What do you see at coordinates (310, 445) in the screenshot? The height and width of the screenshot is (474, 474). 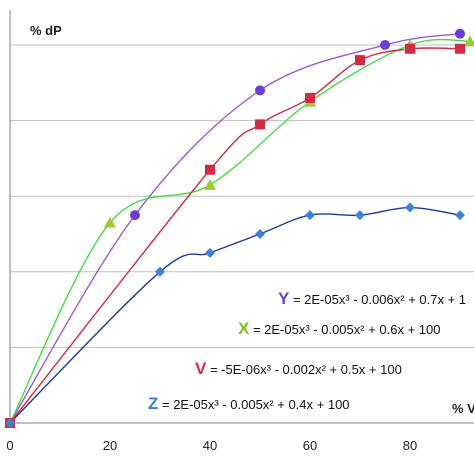 I see `x-tick-label: 60` at bounding box center [310, 445].